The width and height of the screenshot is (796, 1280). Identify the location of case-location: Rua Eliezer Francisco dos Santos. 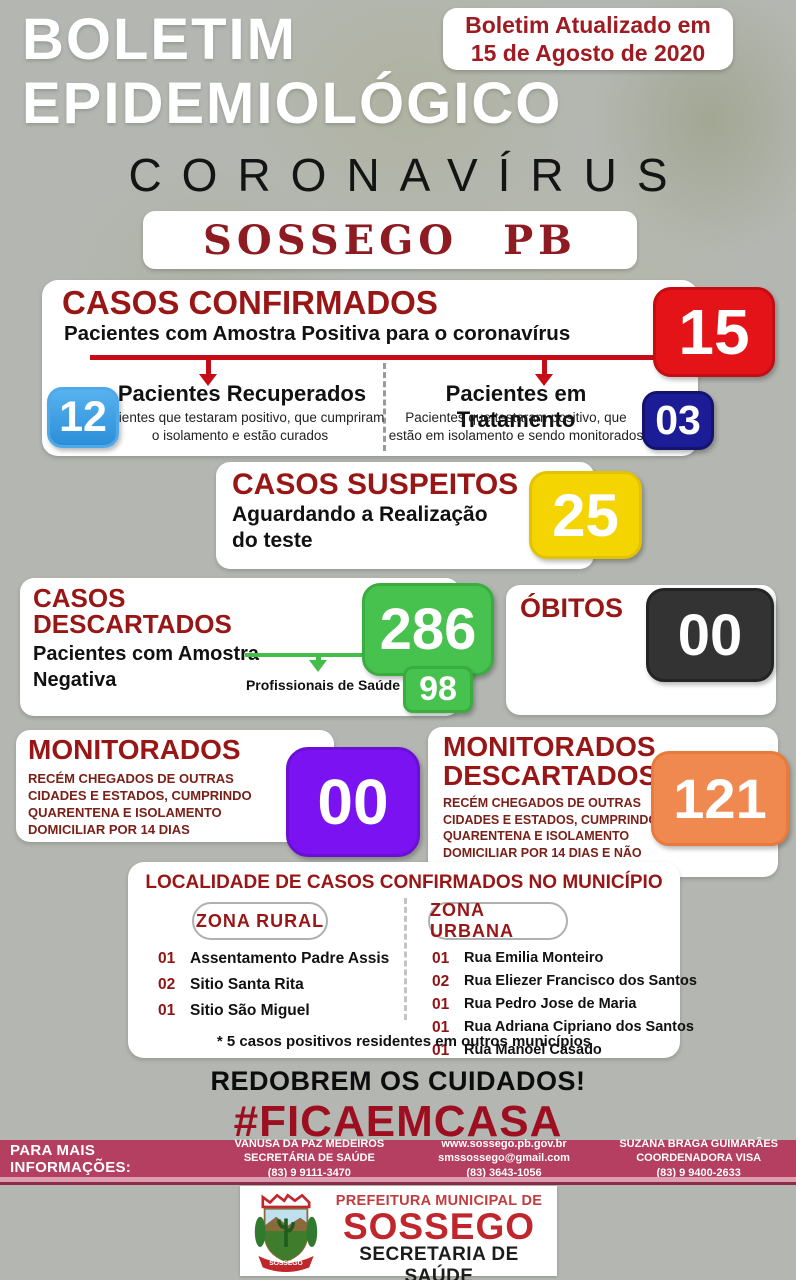
(580, 981).